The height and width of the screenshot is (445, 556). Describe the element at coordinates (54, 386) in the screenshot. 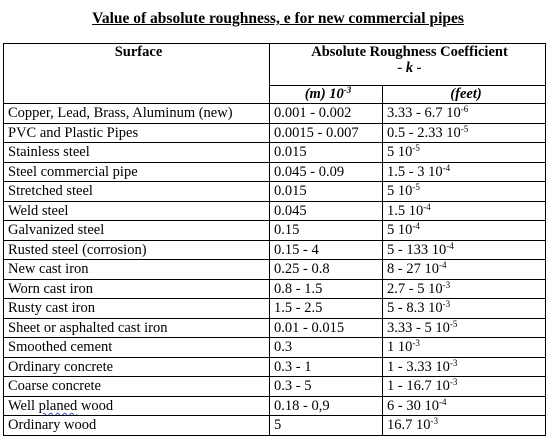

I see `surface-name: Coarse concrete` at that location.